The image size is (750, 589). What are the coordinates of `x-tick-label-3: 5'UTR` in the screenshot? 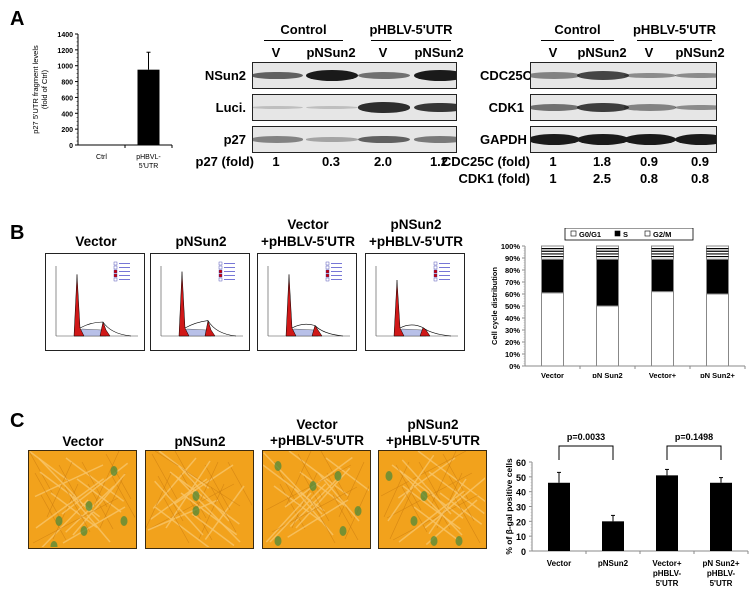 It's located at (721, 583).